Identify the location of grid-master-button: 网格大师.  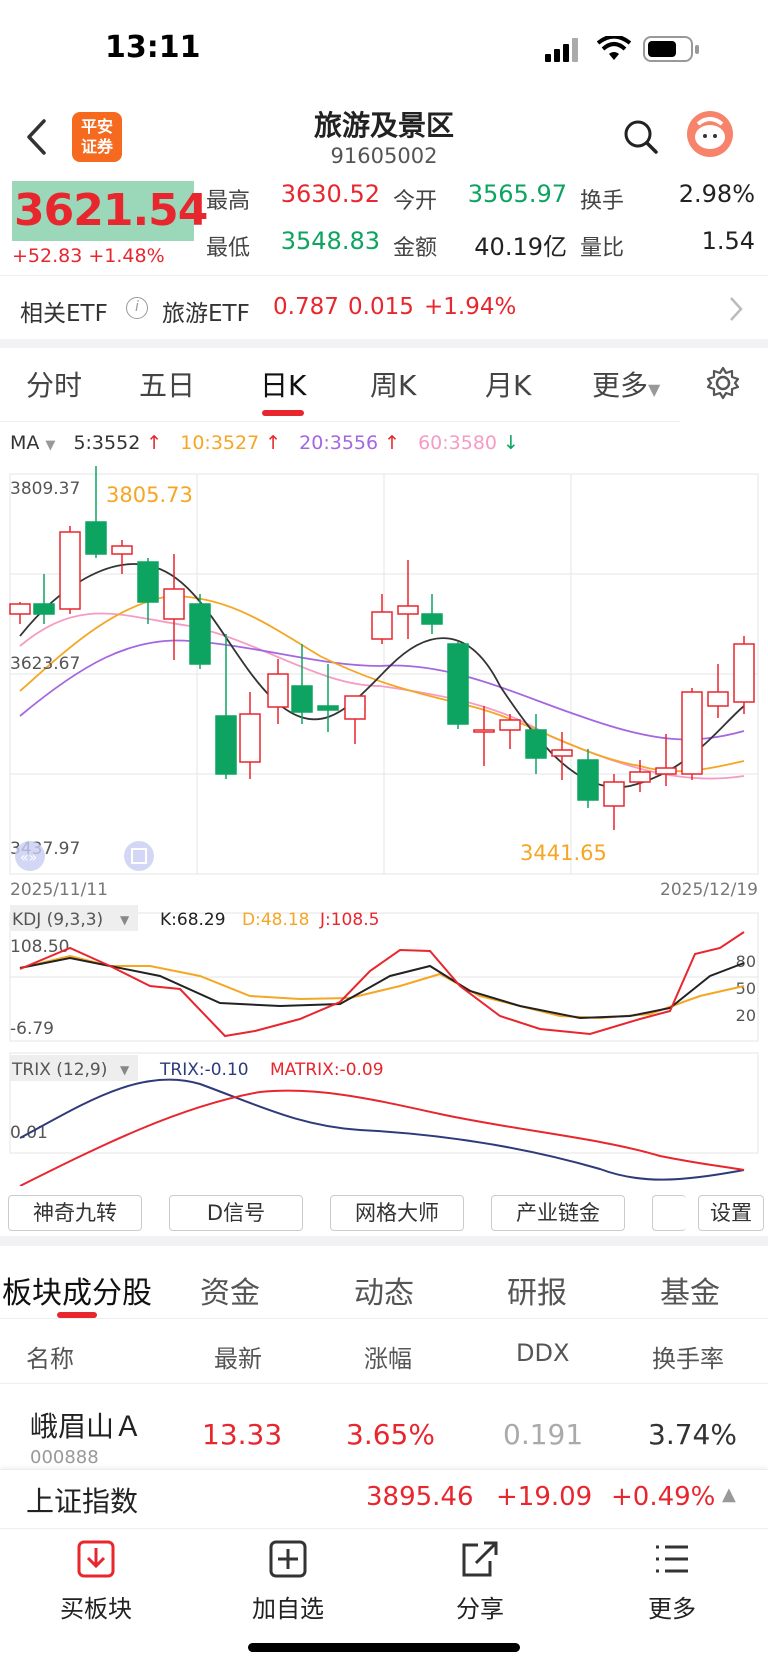
(397, 1213).